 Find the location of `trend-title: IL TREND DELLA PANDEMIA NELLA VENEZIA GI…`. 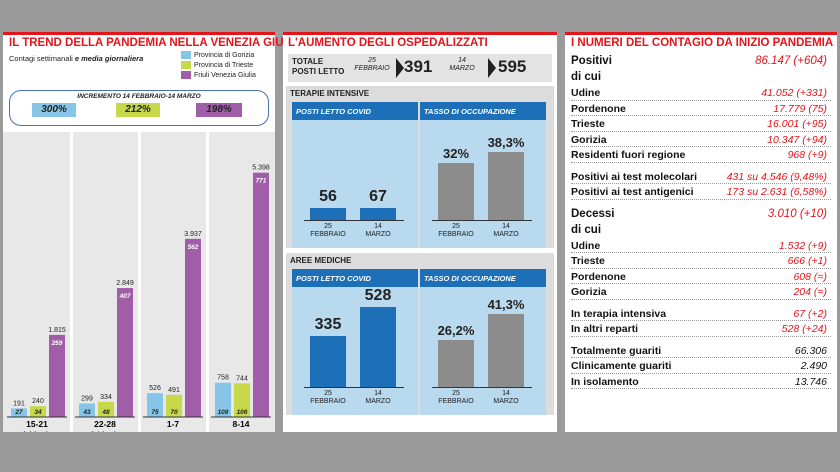

trend-title: IL TREND DELLA PANDEMIA NELLA VENEZIA GI… is located at coordinates (156, 43).